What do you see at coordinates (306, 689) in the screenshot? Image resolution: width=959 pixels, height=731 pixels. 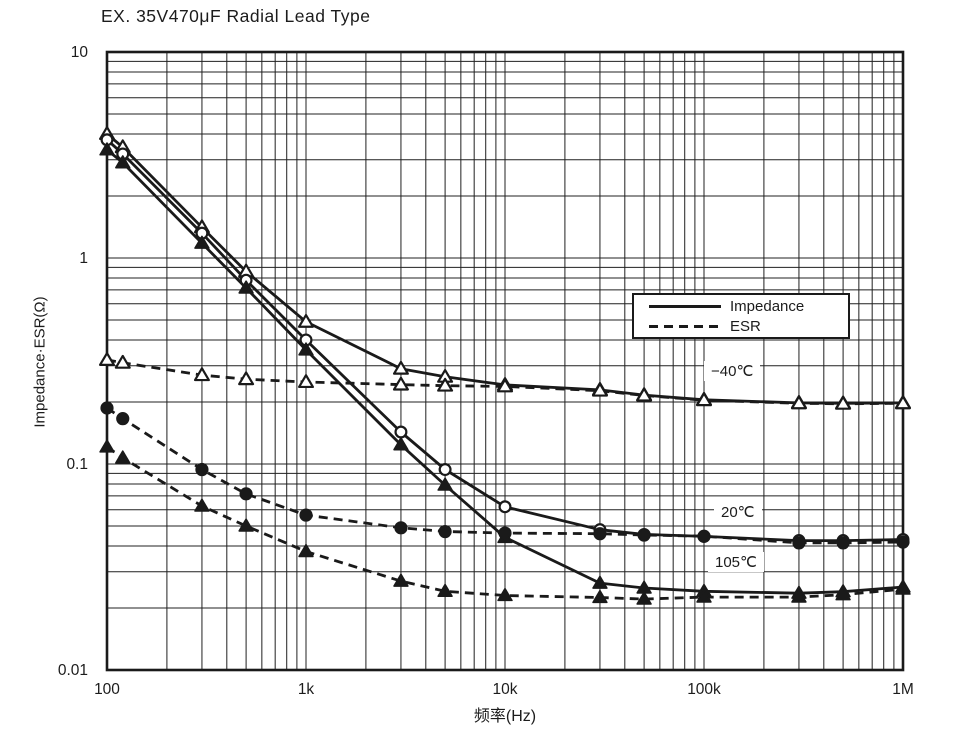 I see `x-tick-label: 1k` at bounding box center [306, 689].